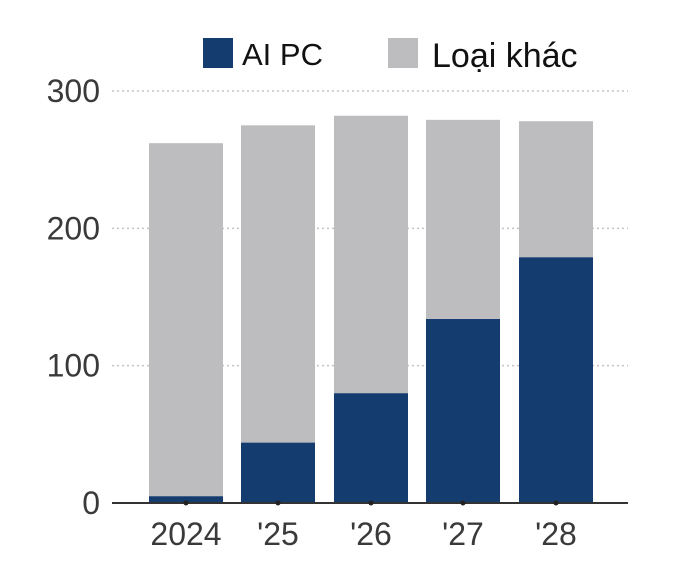 The width and height of the screenshot is (700, 584). What do you see at coordinates (218, 53) in the screenshot?
I see `legend-swatch-ai-pc` at bounding box center [218, 53].